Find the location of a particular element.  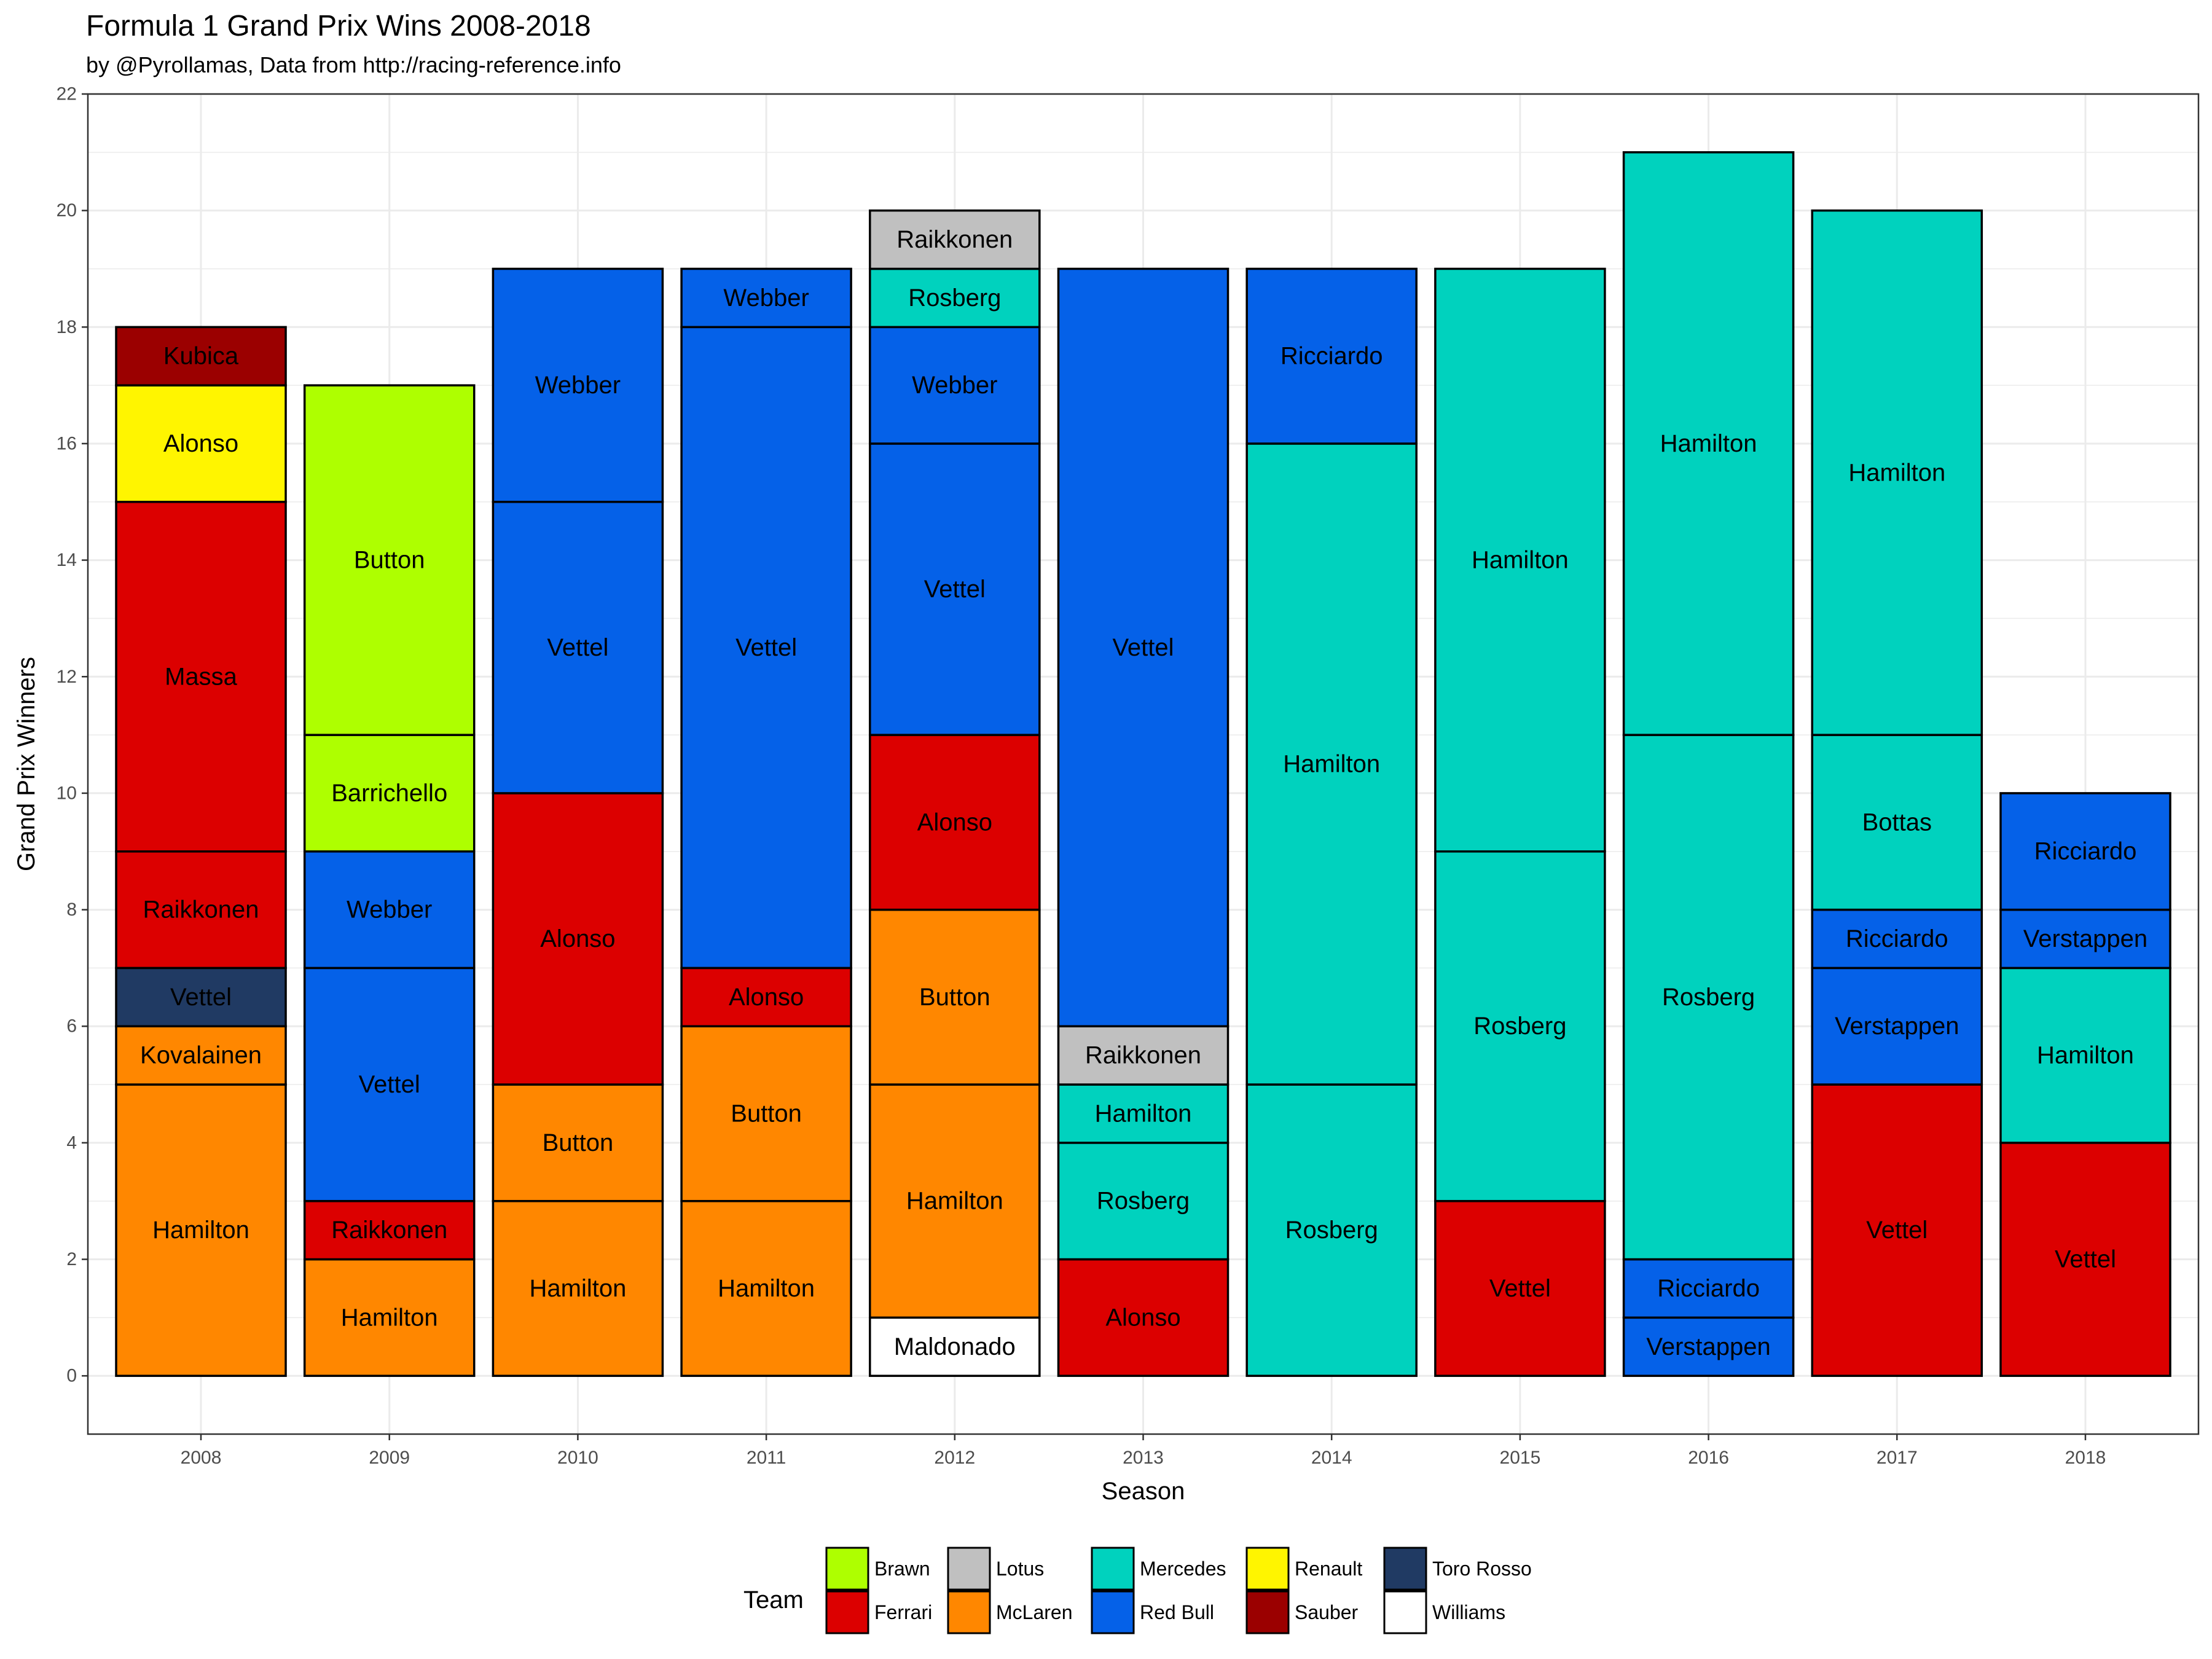

legend-label: Williams is located at coordinates (1468, 1612).